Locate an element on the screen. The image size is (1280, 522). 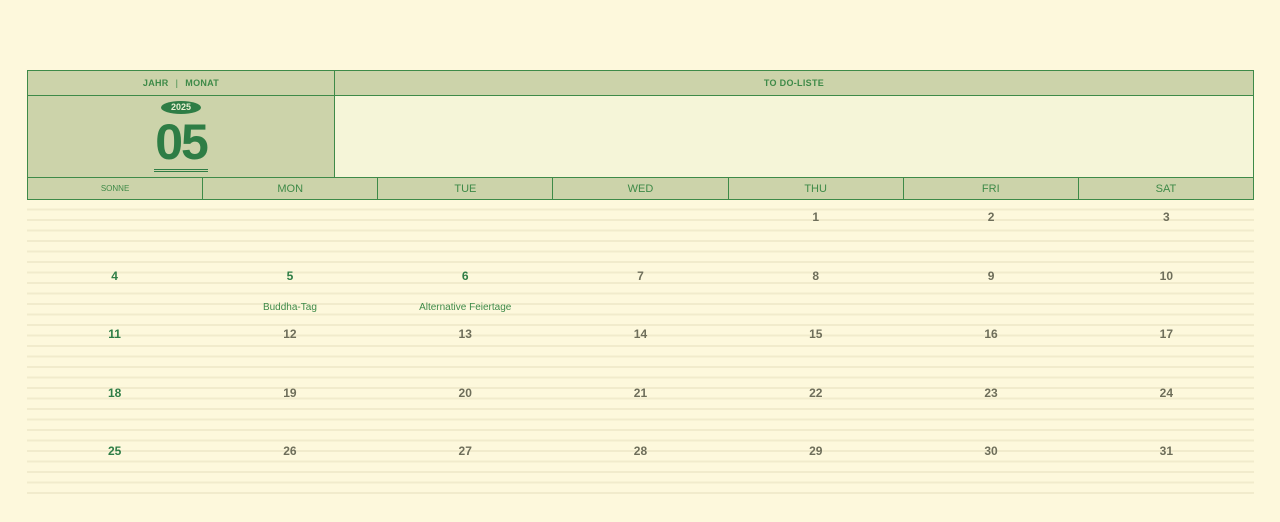
day-number: 17 is located at coordinates (1166, 334).